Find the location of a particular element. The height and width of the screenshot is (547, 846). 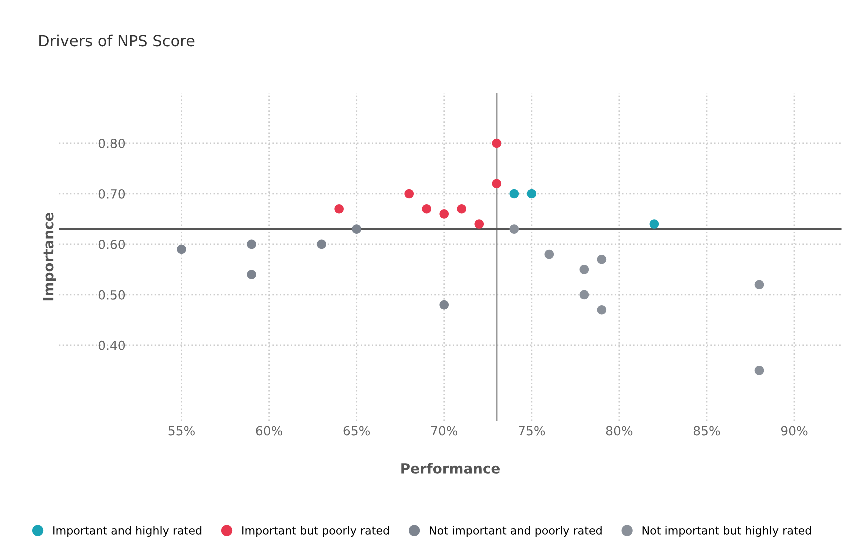

x-tick-label: 75% is located at coordinates (532, 431).